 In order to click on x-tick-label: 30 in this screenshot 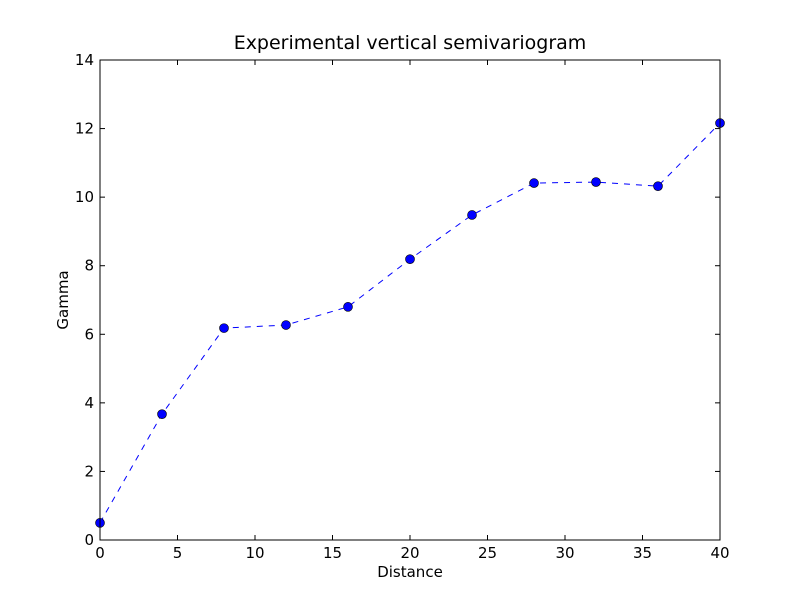, I will do `click(564, 553)`.